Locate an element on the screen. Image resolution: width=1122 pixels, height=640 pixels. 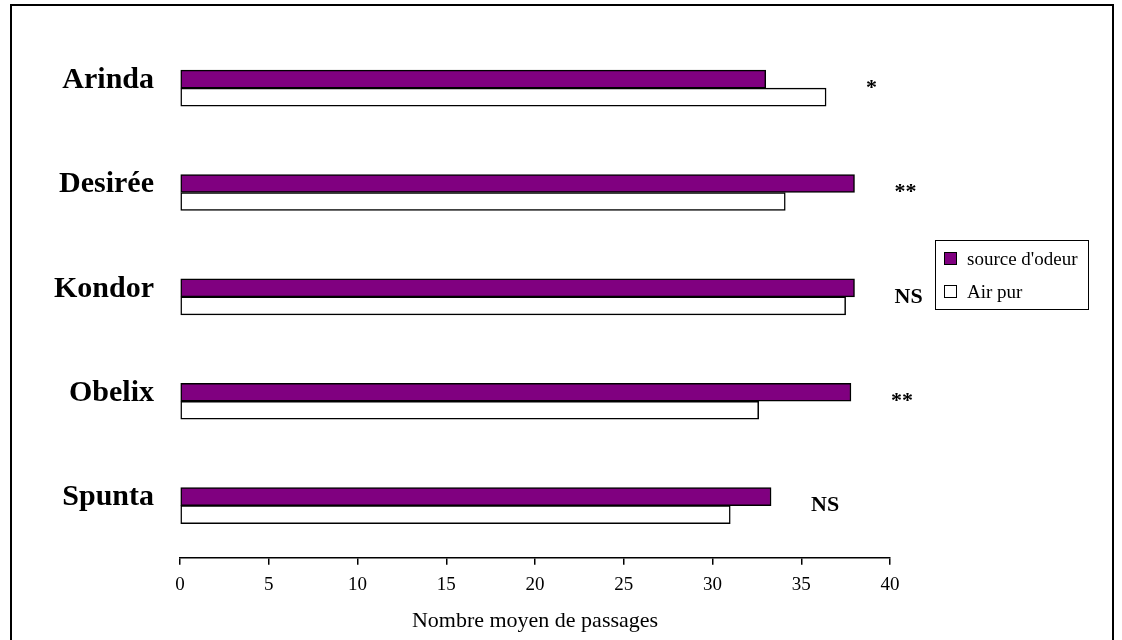
x-tick-label: 20 is located at coordinates (535, 584).